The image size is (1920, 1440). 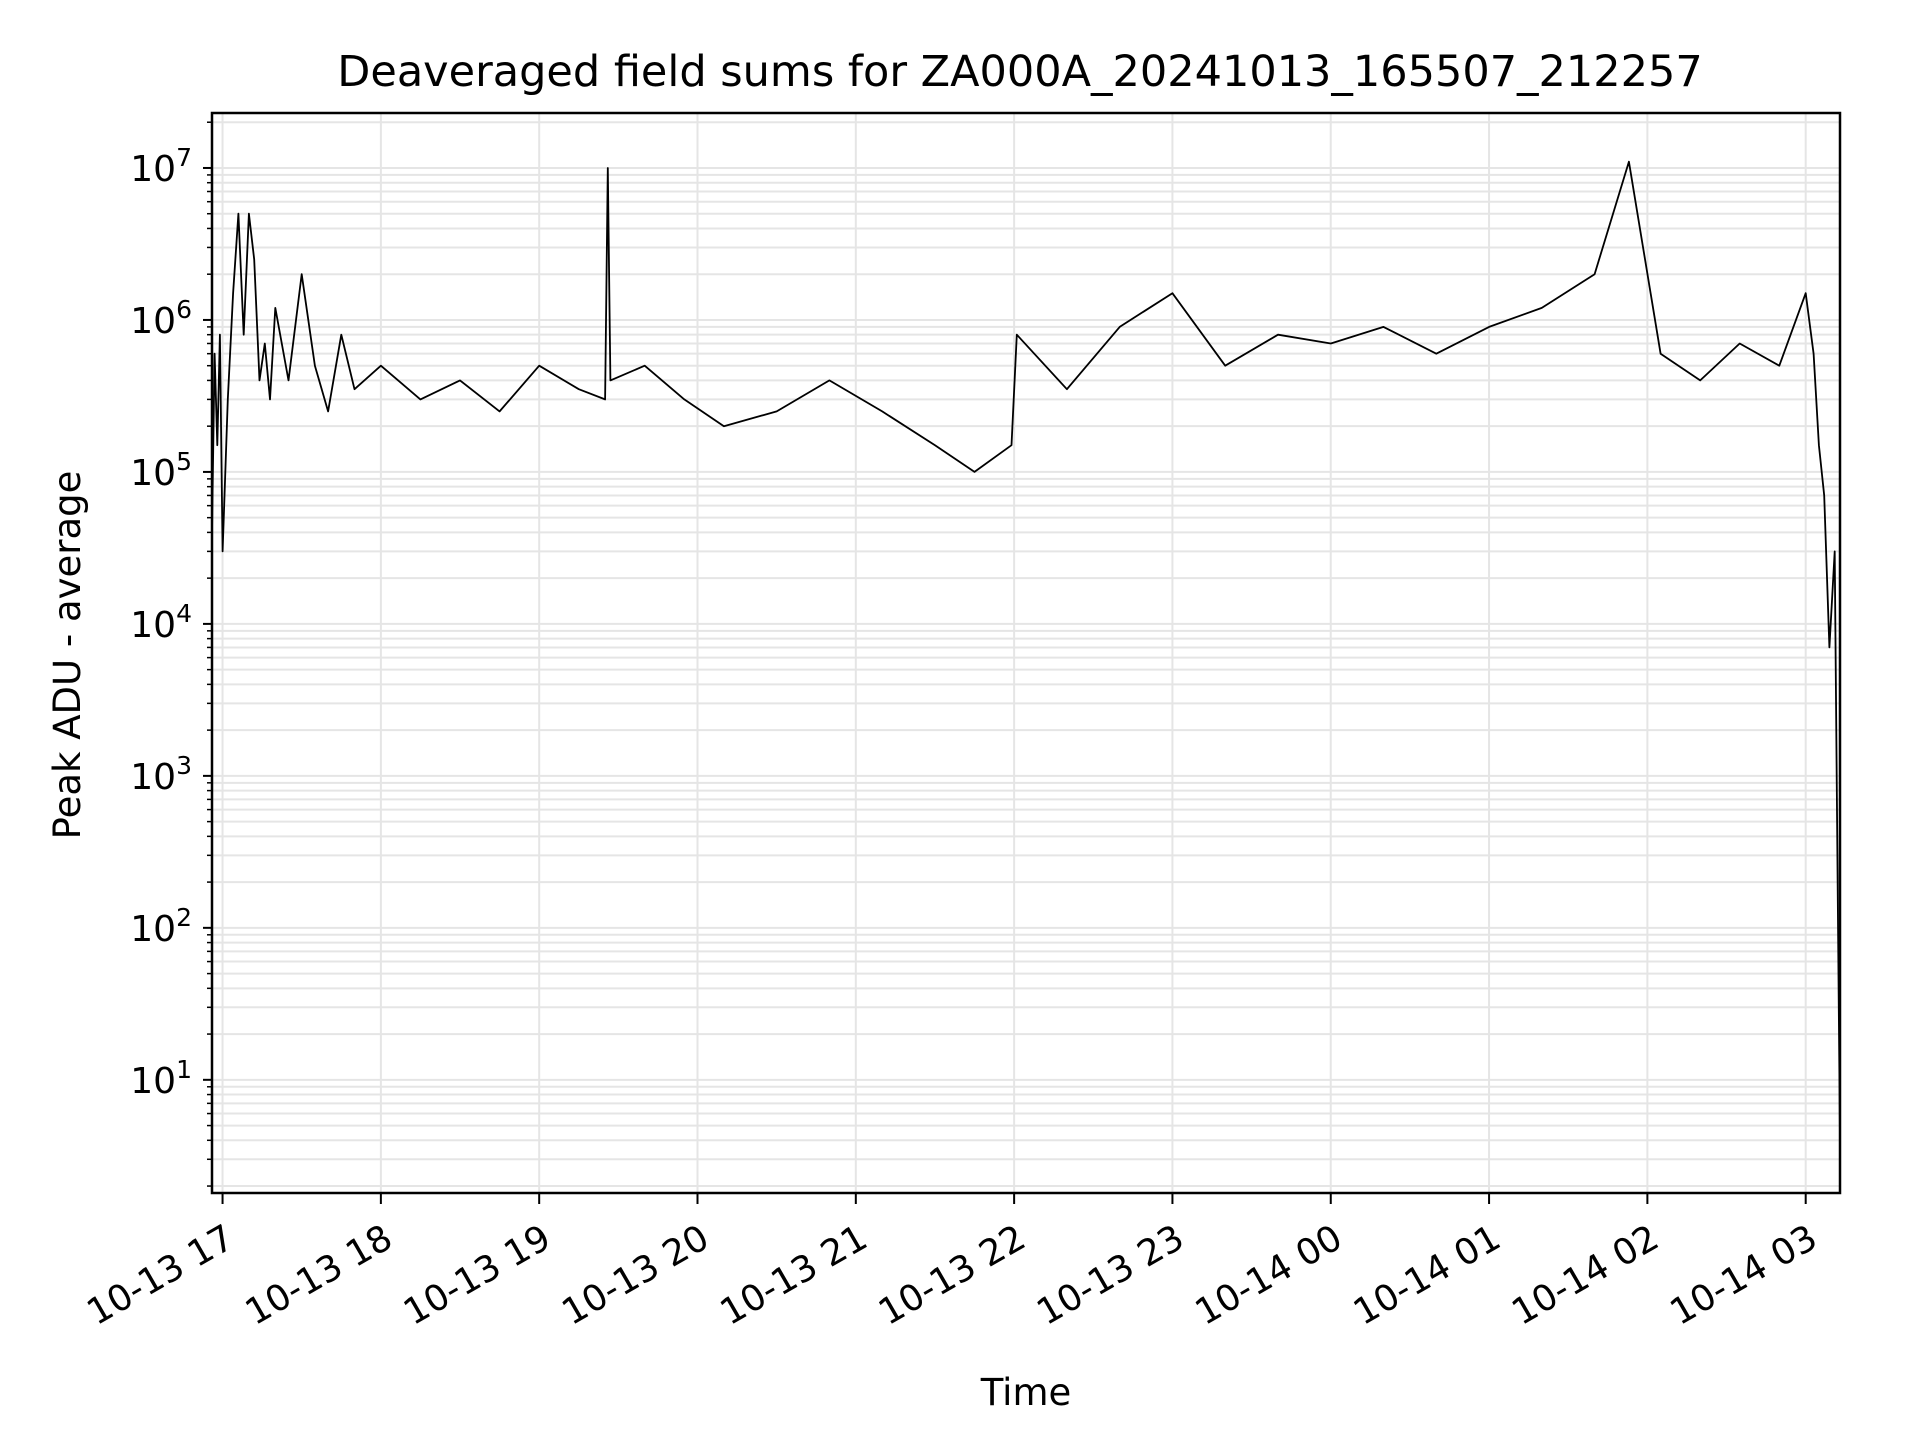 I want to click on x-tick-label: 10-14 02, so click(x=1585, y=1275).